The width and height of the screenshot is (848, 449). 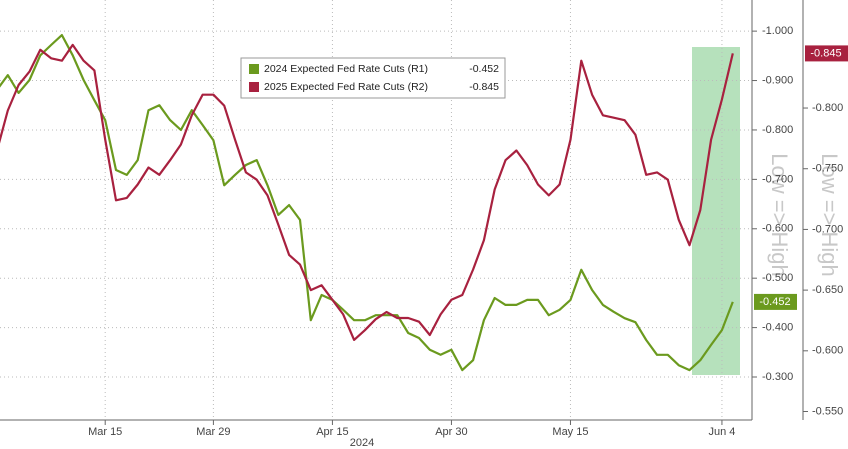 What do you see at coordinates (777, 328) in the screenshot?
I see `y-tick-label: -0.400` at bounding box center [777, 328].